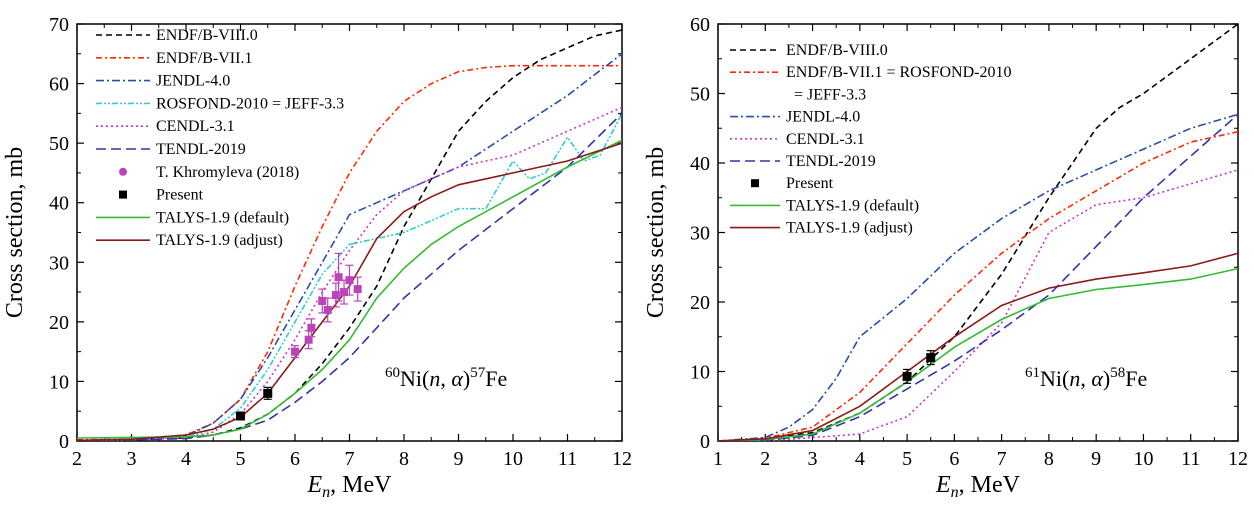 Image resolution: width=1254 pixels, height=505 pixels. I want to click on legend-label: = JEFF-3.3, so click(830, 94).